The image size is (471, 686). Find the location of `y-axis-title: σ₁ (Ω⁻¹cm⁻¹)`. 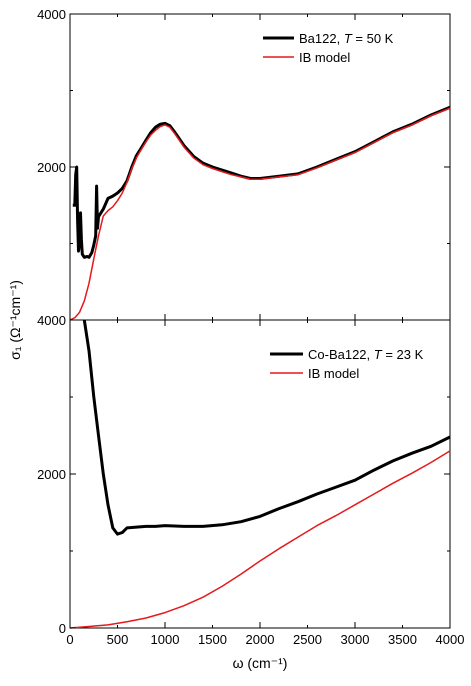

y-axis-title: σ₁ (Ω⁻¹cm⁻¹) is located at coordinates (15, 320).